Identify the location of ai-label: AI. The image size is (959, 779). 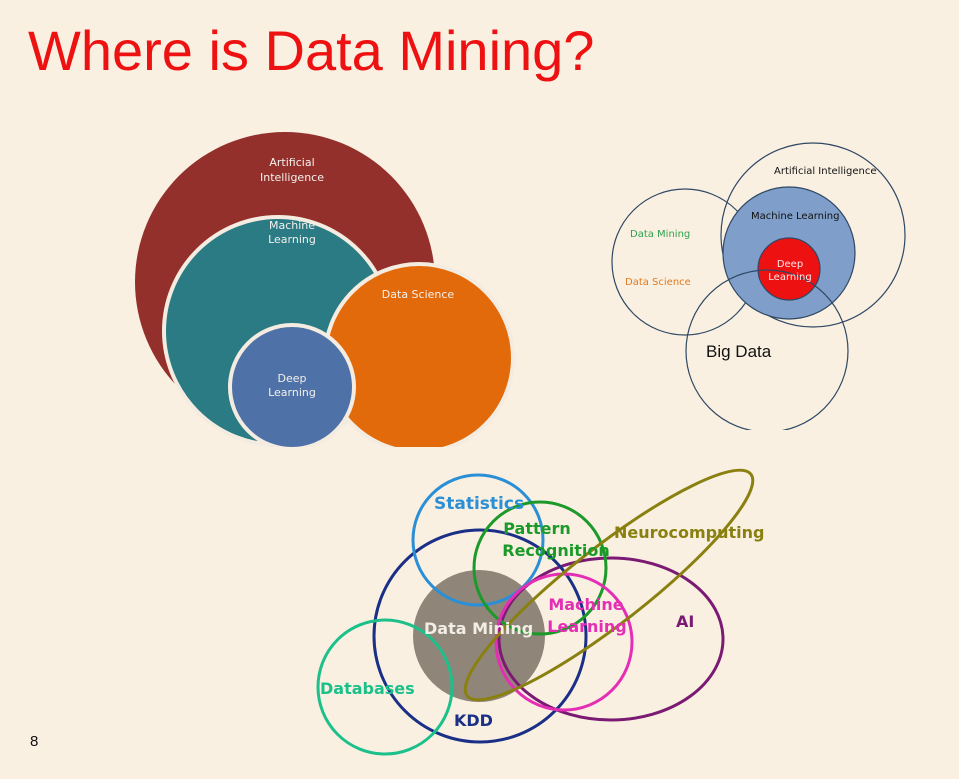
(685, 621).